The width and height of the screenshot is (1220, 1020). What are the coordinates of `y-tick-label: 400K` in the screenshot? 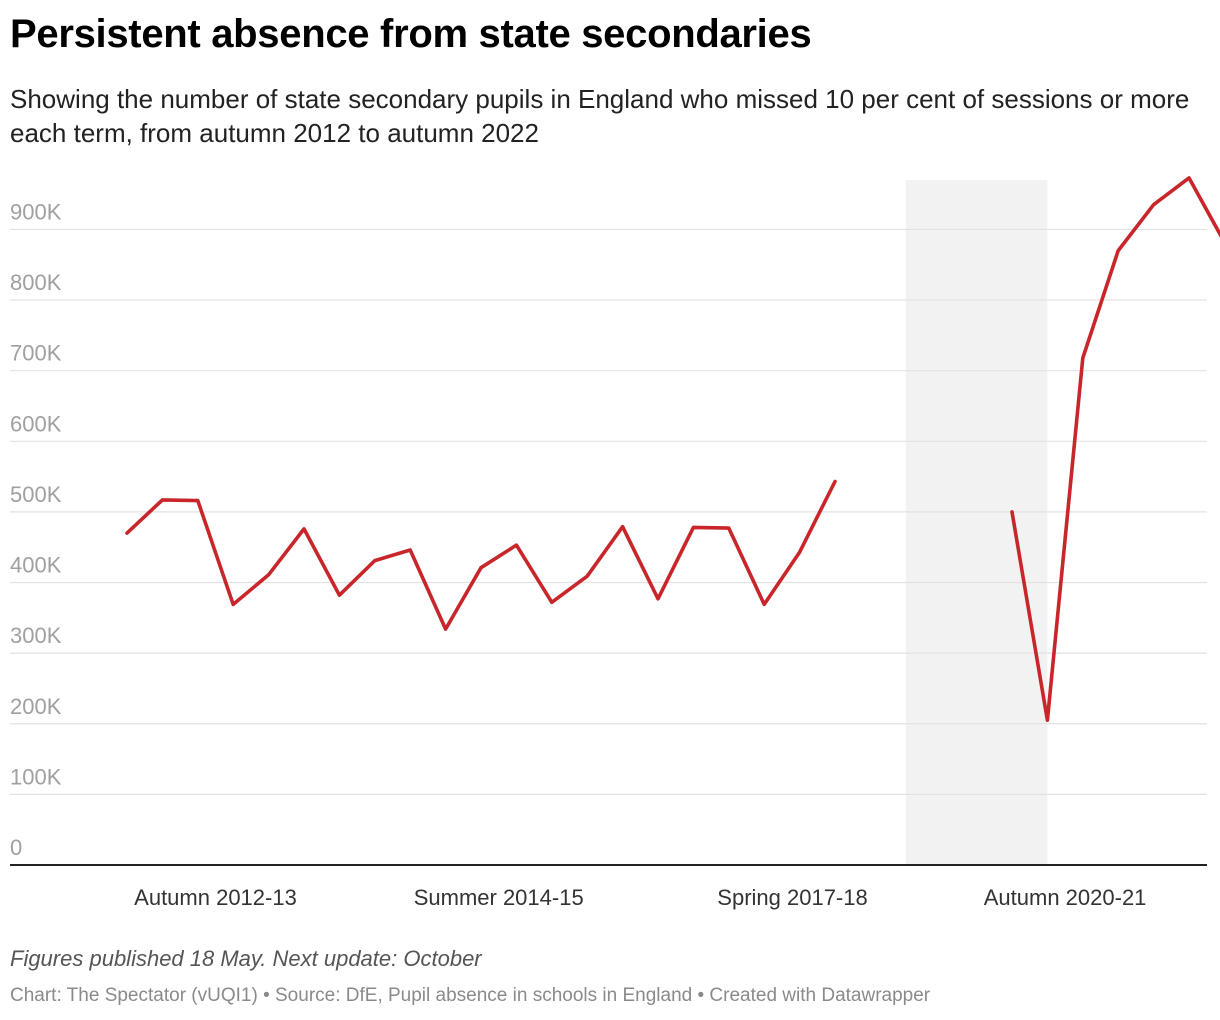 It's located at (36, 565).